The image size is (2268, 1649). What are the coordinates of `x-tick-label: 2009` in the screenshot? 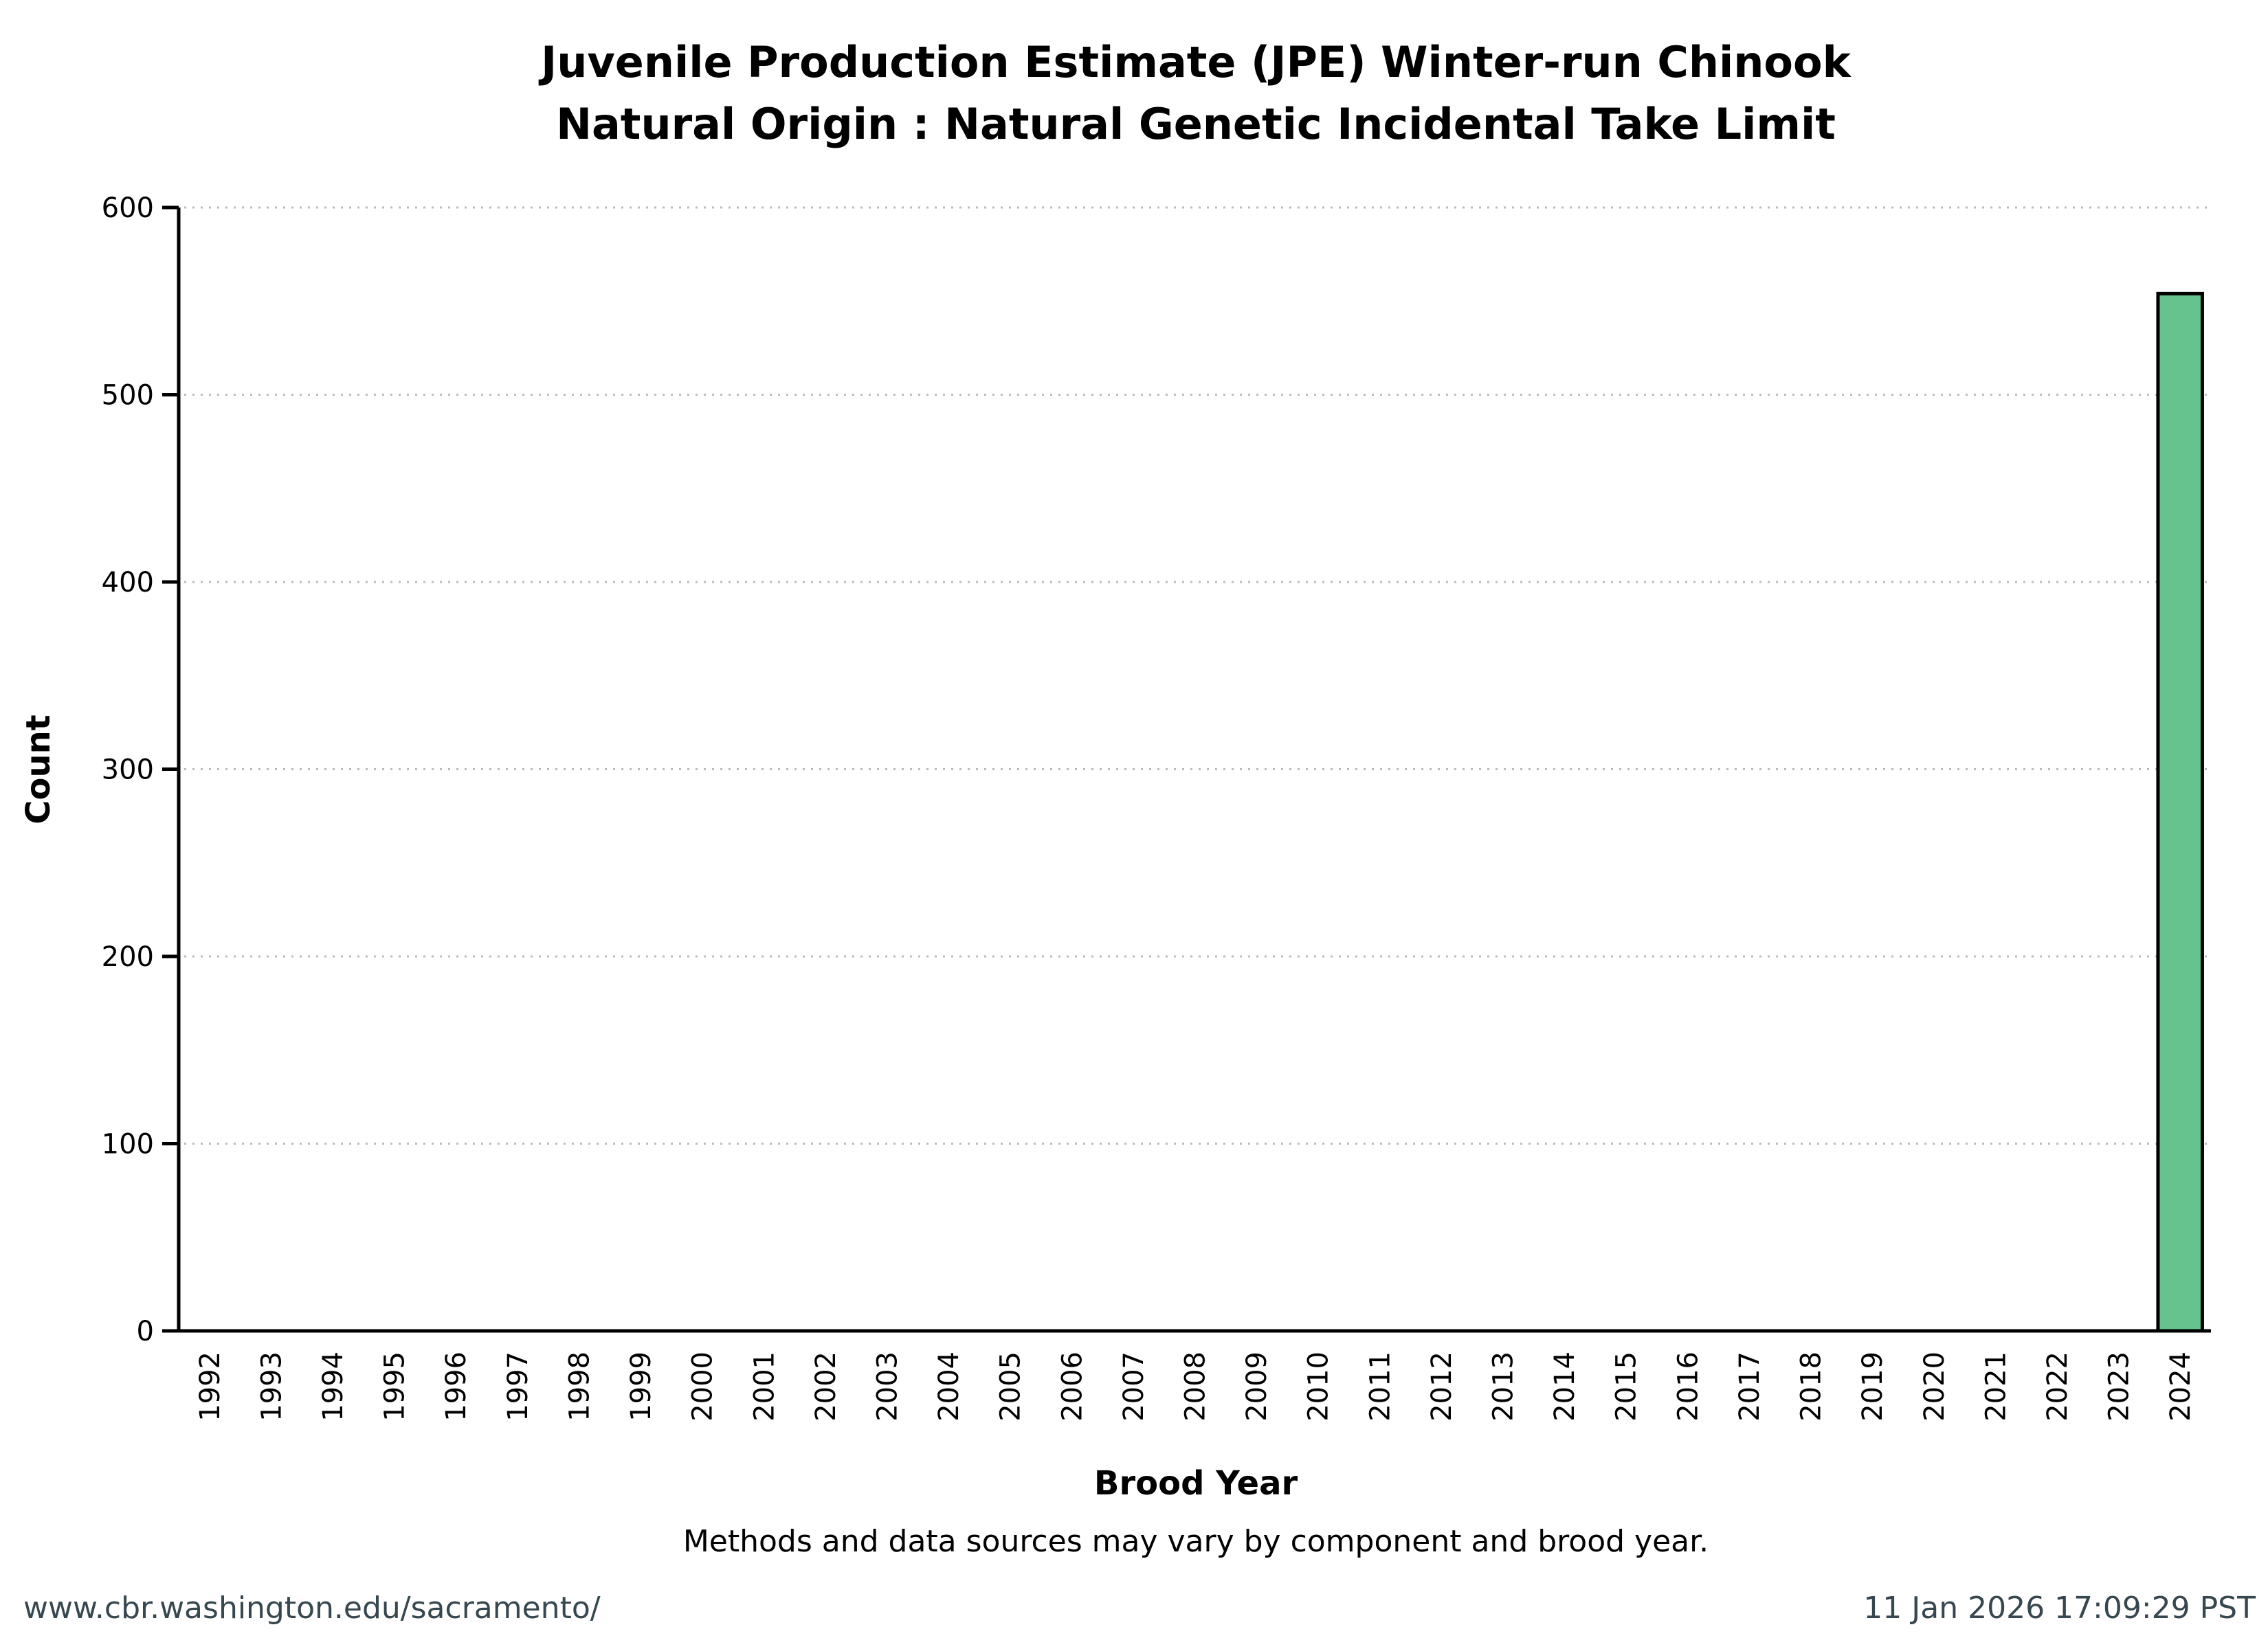 It's located at (1257, 1386).